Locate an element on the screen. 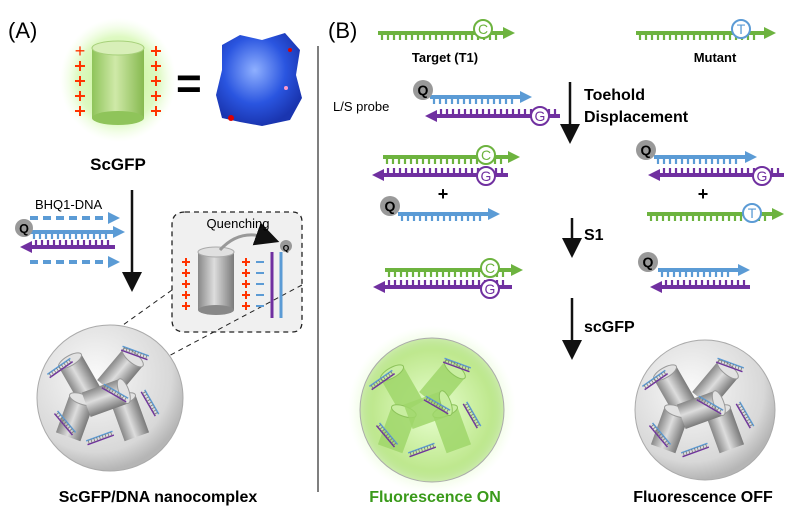 This screenshot has height=513, width=804. fluorescence-off-label: Fluorescence OFF is located at coordinates (703, 497).